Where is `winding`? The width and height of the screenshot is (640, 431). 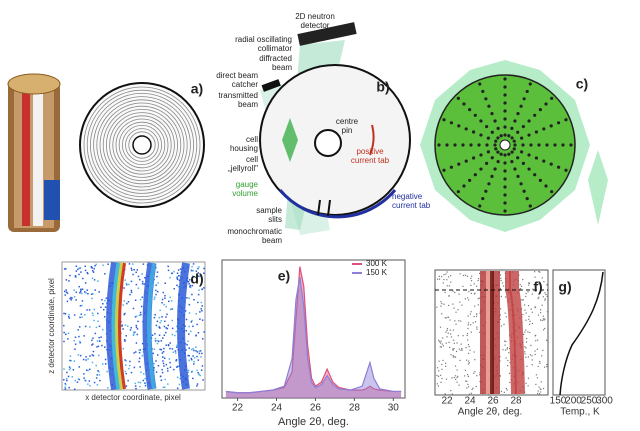
winding is located at coordinates (142, 145).